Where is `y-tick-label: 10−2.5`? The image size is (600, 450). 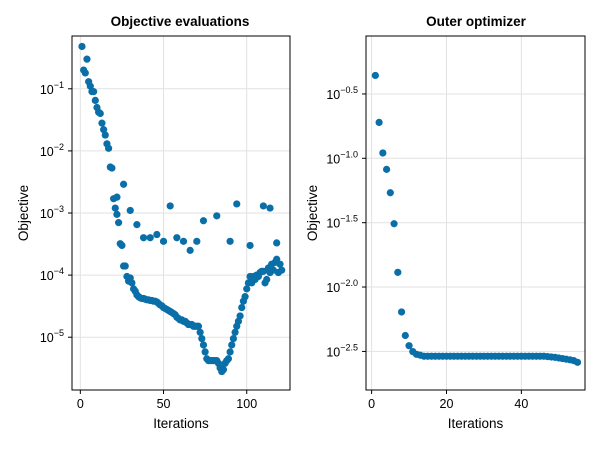 y-tick-label: 10−2.5 is located at coordinates (342, 350).